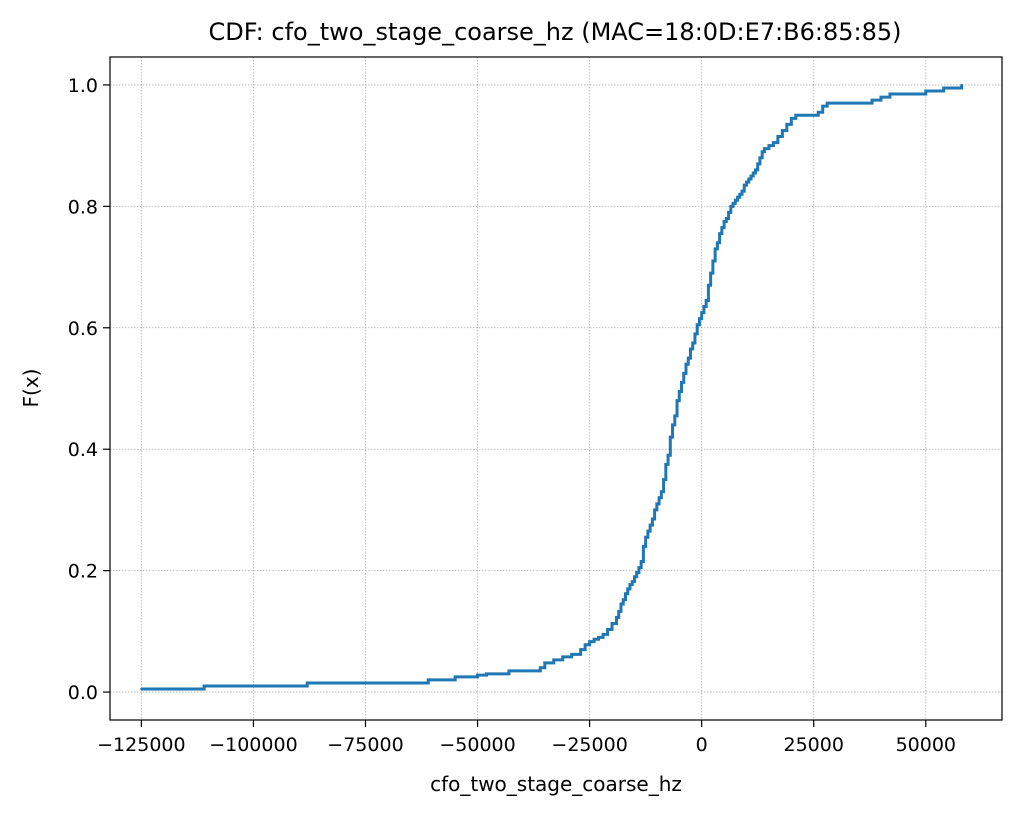  Describe the element at coordinates (253, 745) in the screenshot. I see `x-tick-label: −100000` at that location.